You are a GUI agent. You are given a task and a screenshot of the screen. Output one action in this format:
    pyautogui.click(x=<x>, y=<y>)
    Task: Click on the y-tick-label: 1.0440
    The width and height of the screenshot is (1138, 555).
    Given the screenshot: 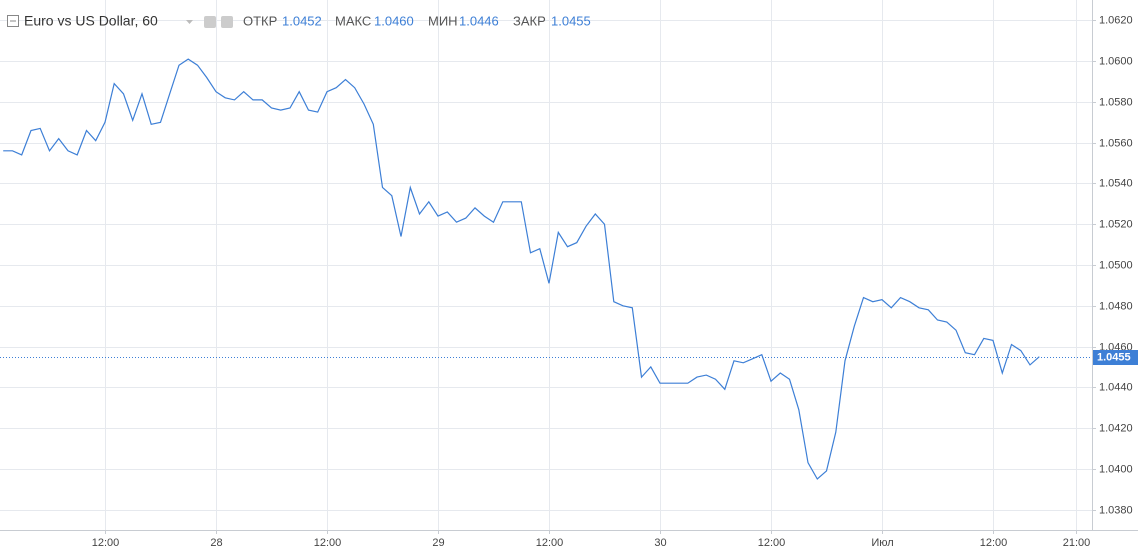 What is the action you would take?
    pyautogui.click(x=1116, y=387)
    